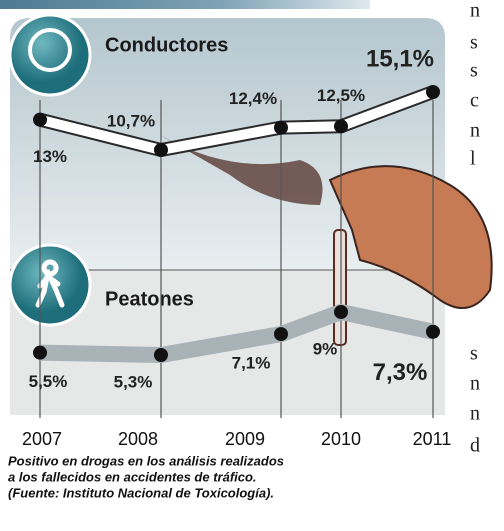 This screenshot has width=504, height=531. I want to click on x-tick-label: 2010, so click(341, 439).